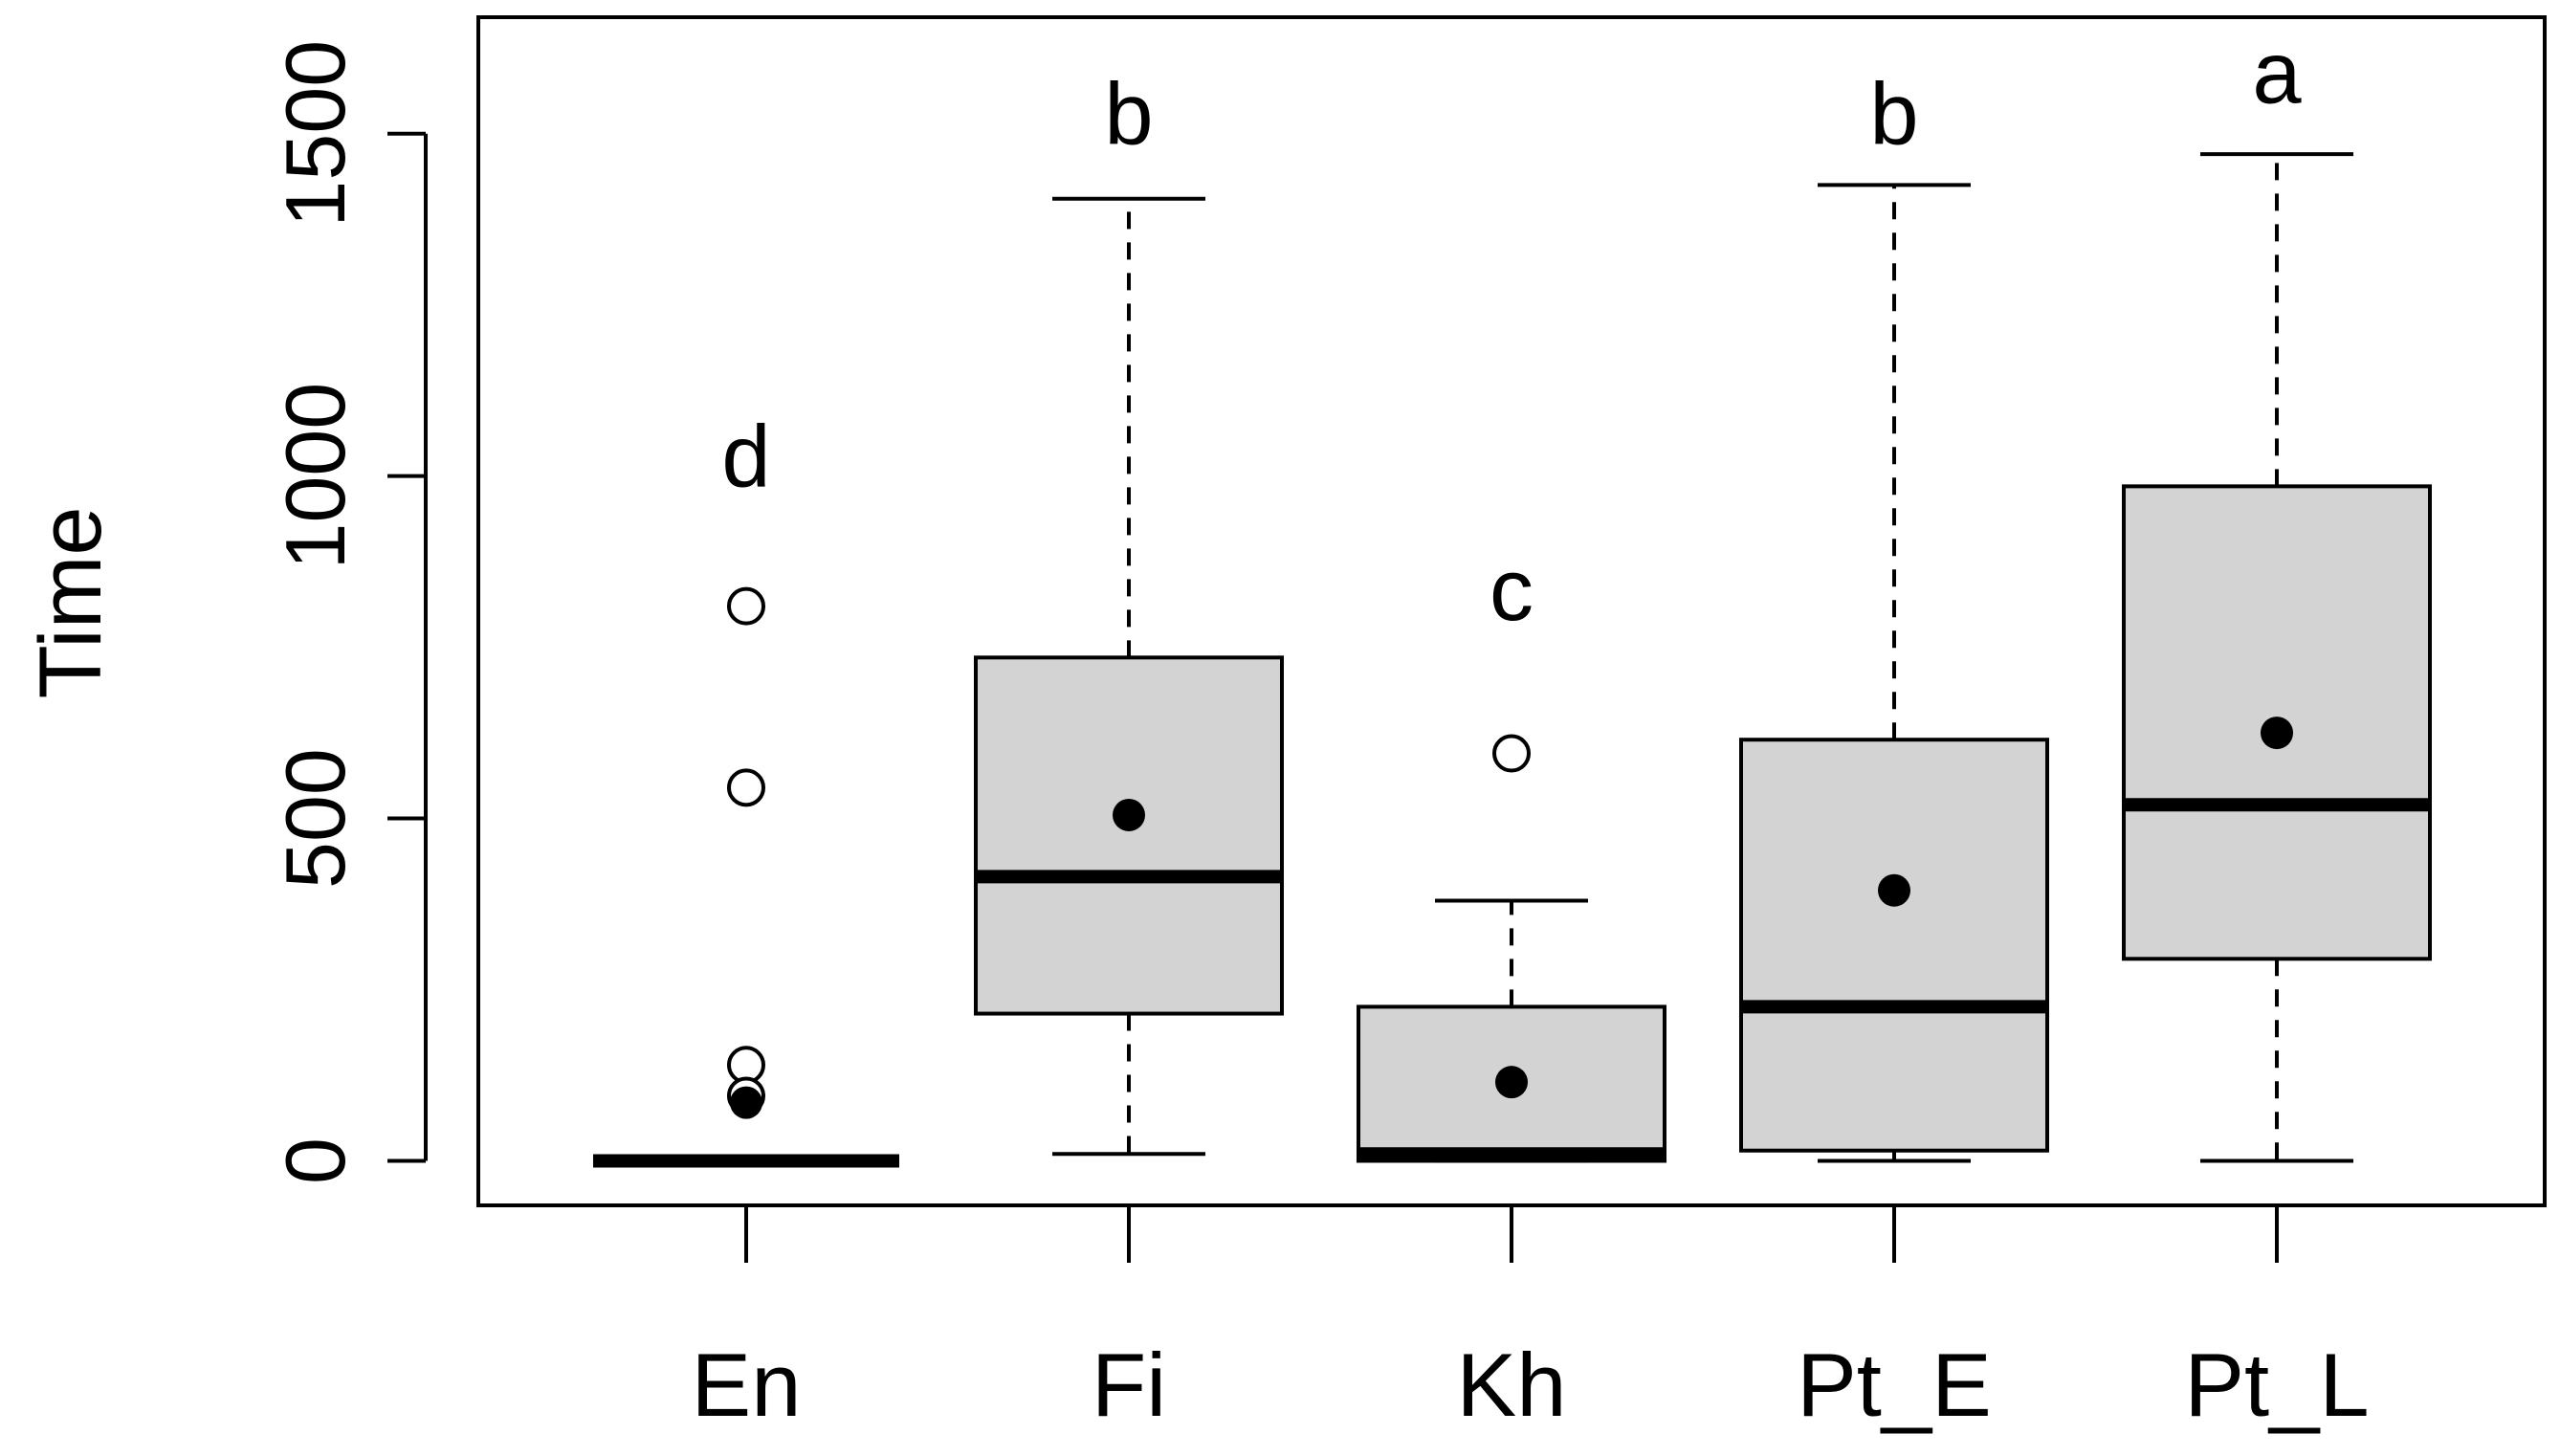 The height and width of the screenshot is (1456, 2560). Describe the element at coordinates (747, 1385) in the screenshot. I see `x-tick-label: En` at that location.